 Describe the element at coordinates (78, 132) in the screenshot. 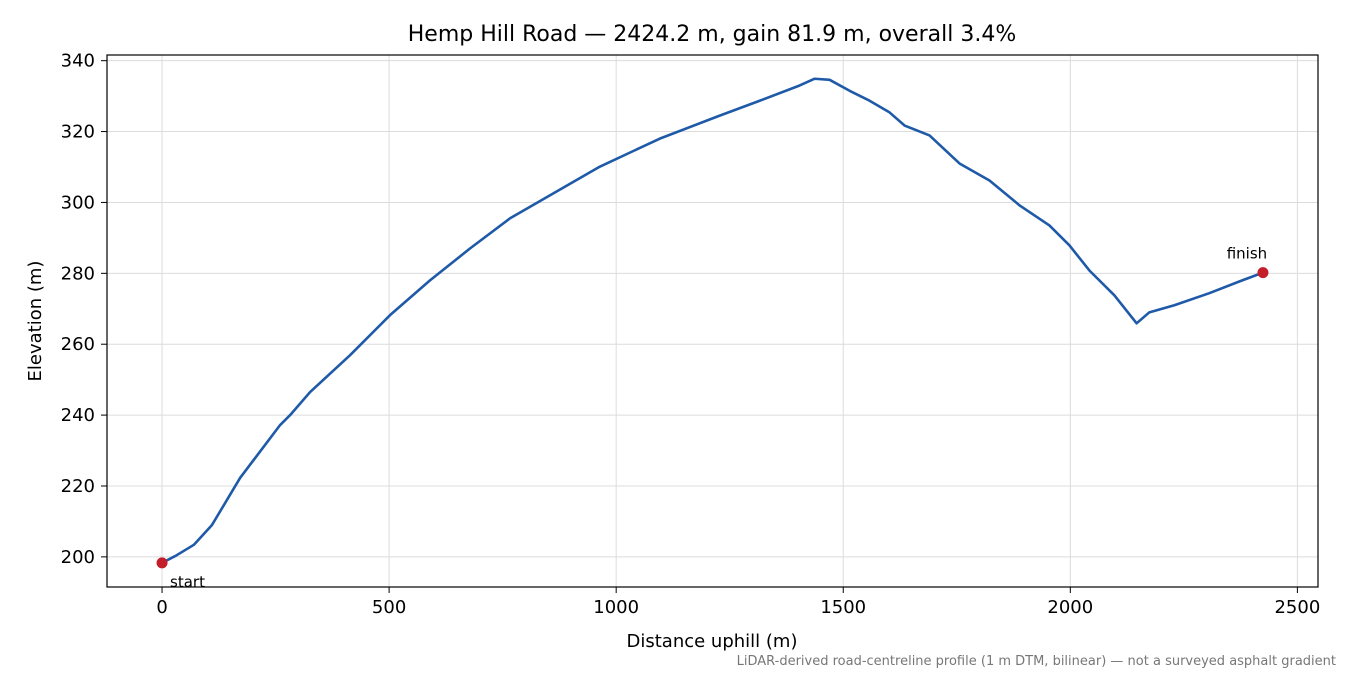

I see `y-tick-label: 320` at that location.